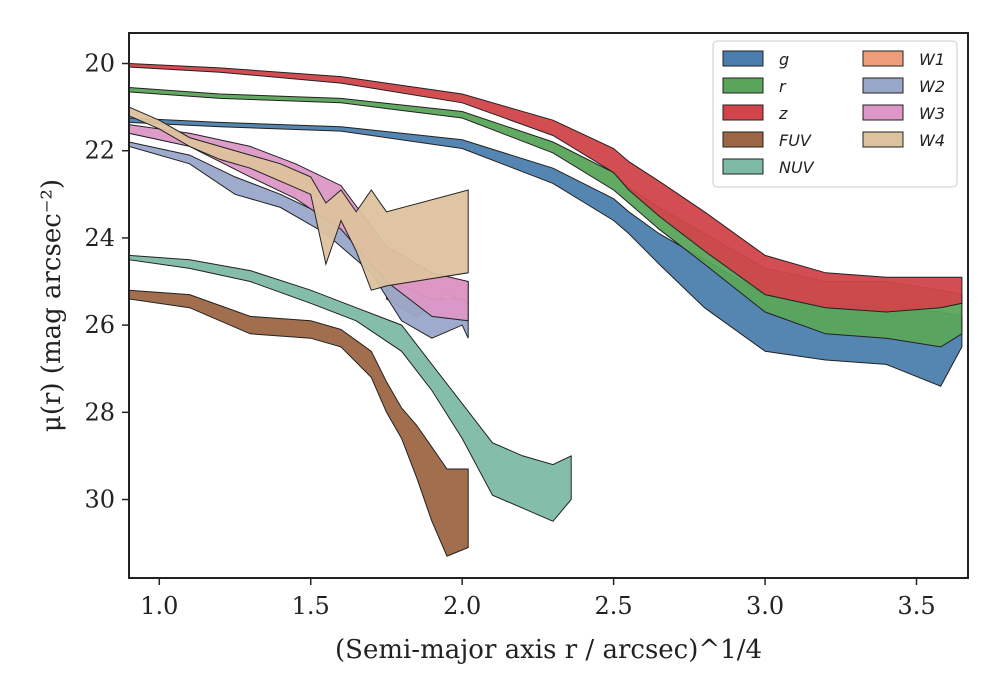  I want to click on y-tick-label: 28, so click(99, 412).